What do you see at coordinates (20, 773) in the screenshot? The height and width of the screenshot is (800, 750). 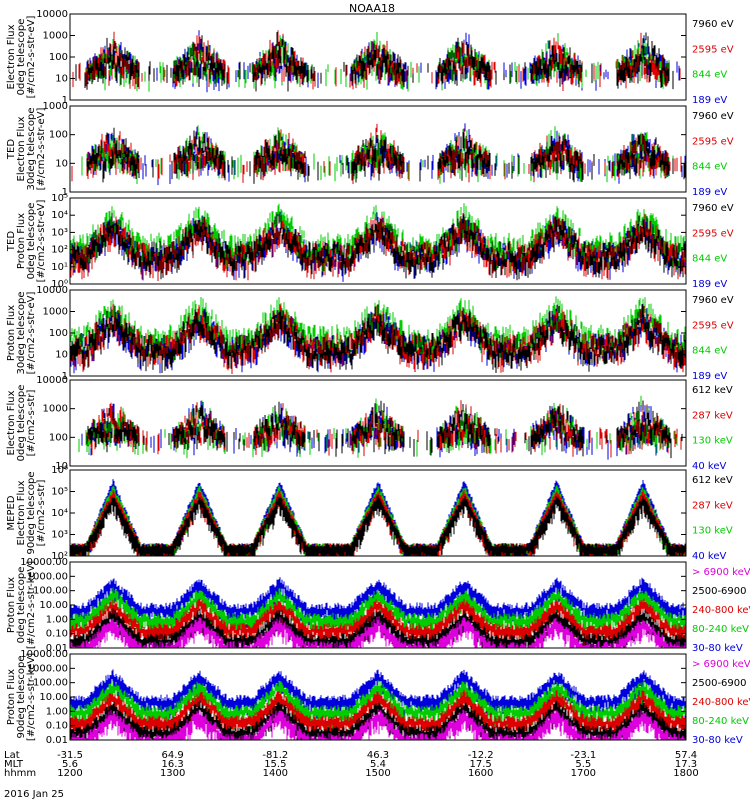 I see `x-row-label: hhmm` at bounding box center [20, 773].